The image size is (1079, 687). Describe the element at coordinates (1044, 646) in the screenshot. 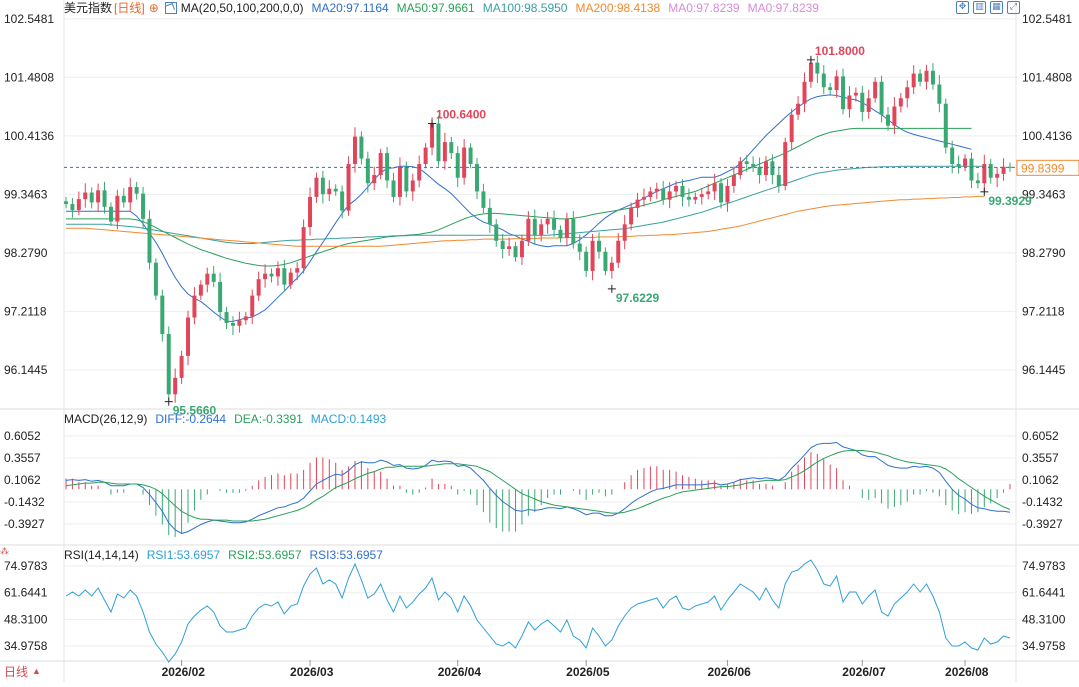

I see `rsi-tick-right: 34.9758` at that location.